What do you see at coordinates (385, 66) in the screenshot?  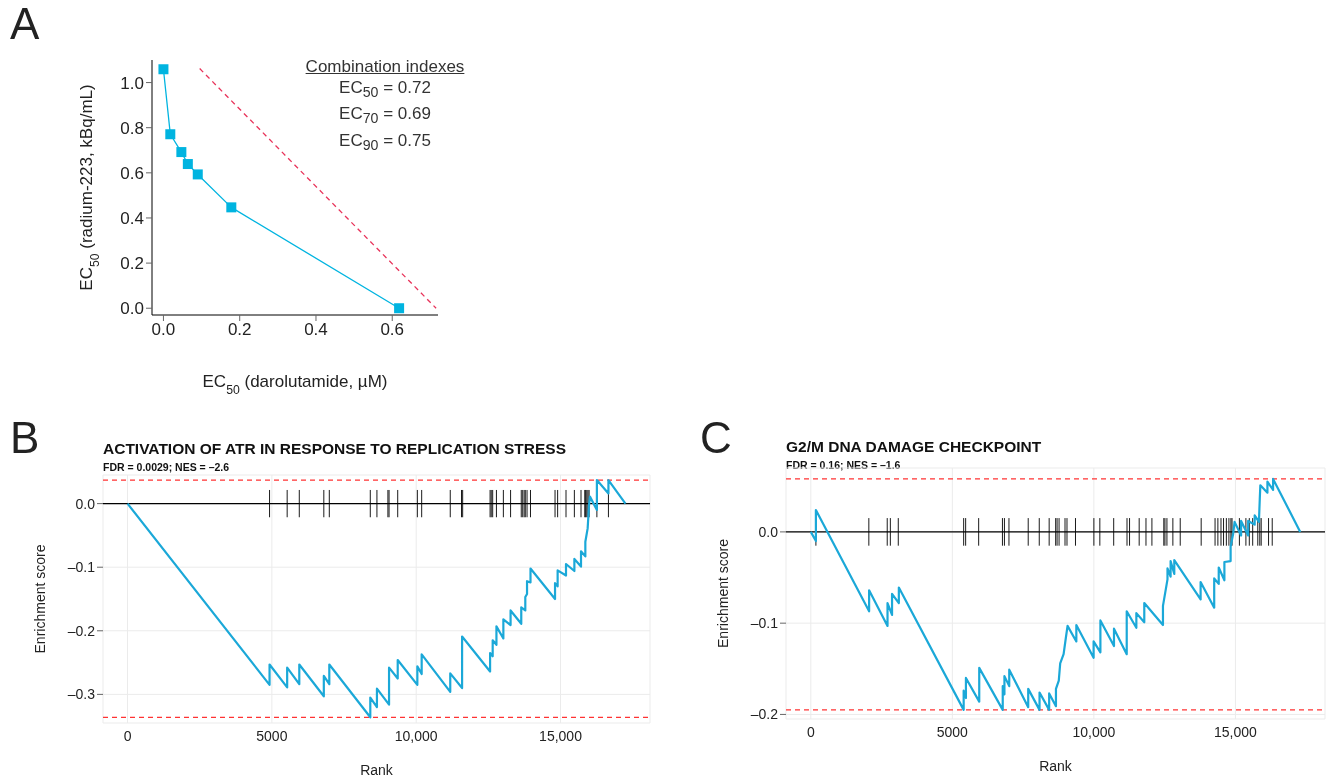 I see `annotation: Combination indexes` at bounding box center [385, 66].